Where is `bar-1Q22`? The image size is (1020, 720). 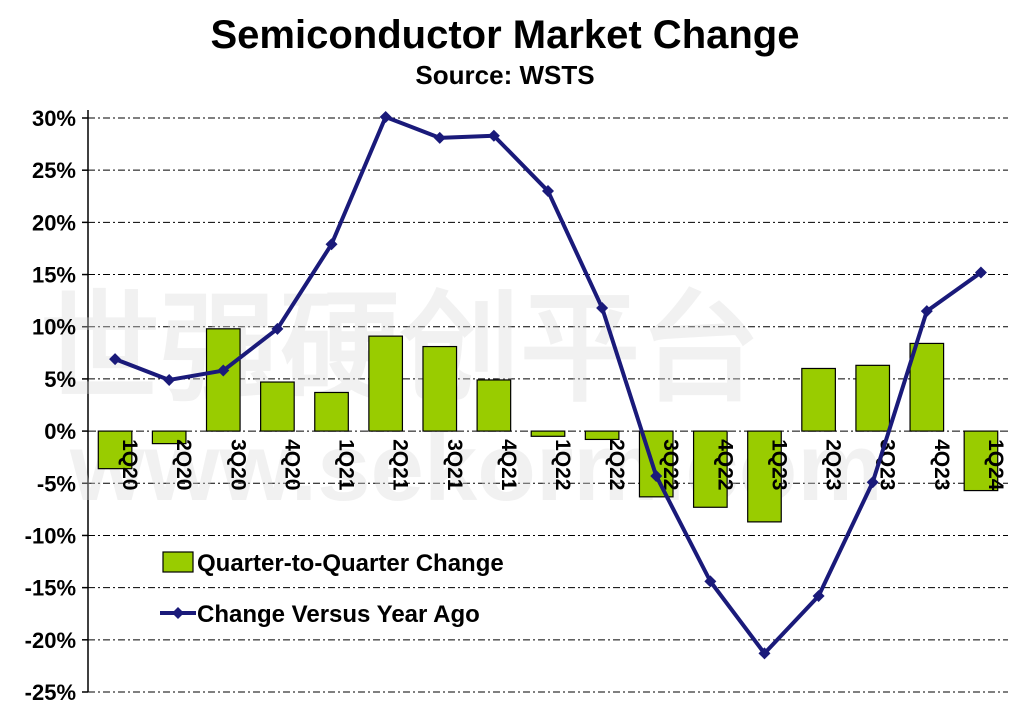
bar-1Q22 is located at coordinates (548, 433).